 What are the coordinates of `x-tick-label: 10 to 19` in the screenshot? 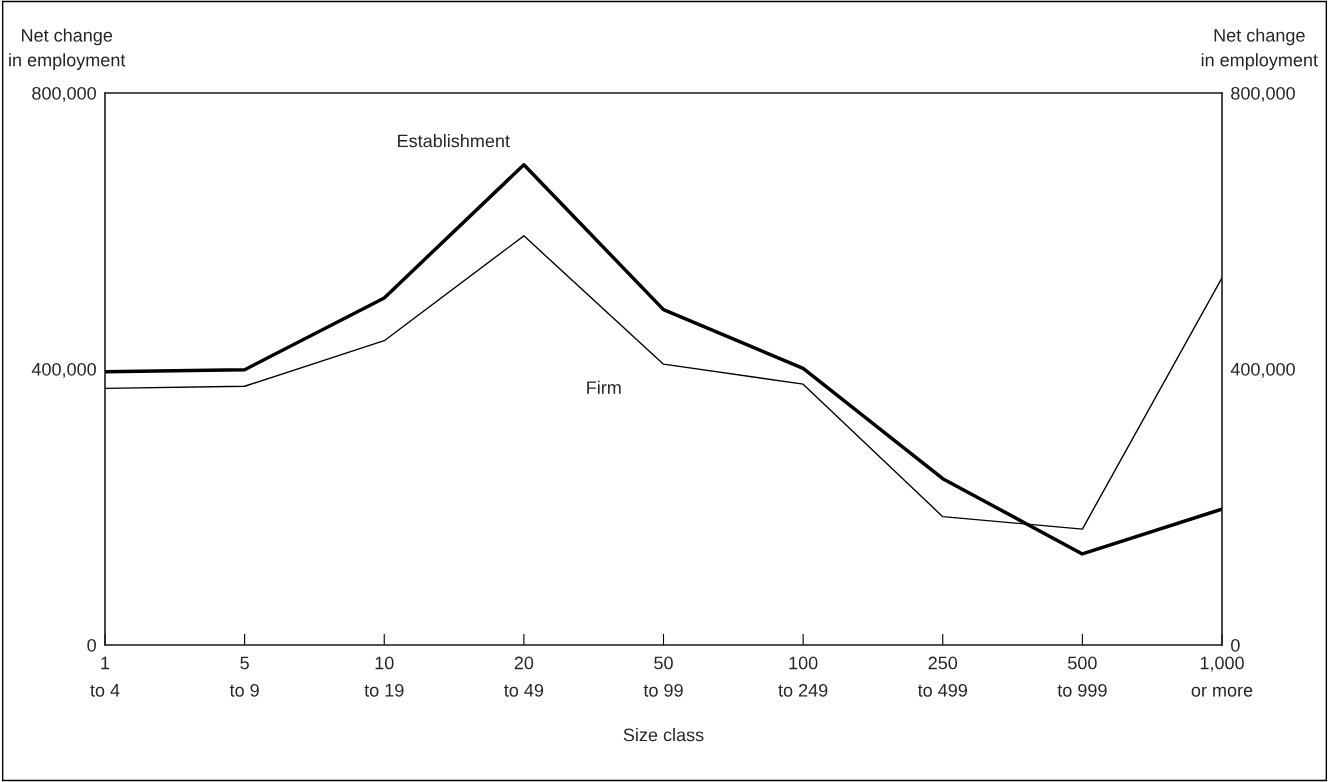 It's located at (384, 676).